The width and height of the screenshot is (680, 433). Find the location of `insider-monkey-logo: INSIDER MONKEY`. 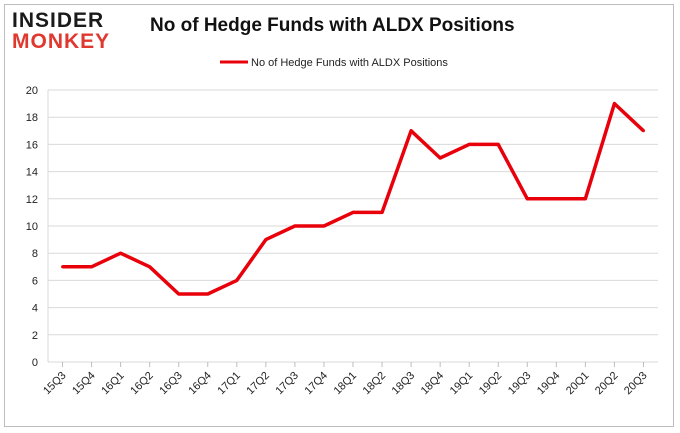

insider-monkey-logo: INSIDER MONKEY is located at coordinates (70, 32).